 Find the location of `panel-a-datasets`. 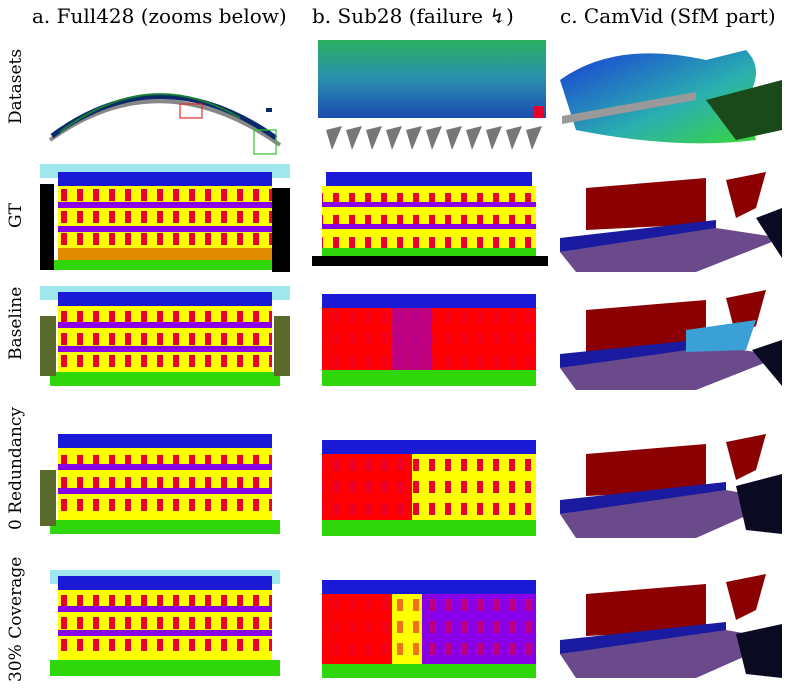

panel-a-datasets is located at coordinates (170, 100).